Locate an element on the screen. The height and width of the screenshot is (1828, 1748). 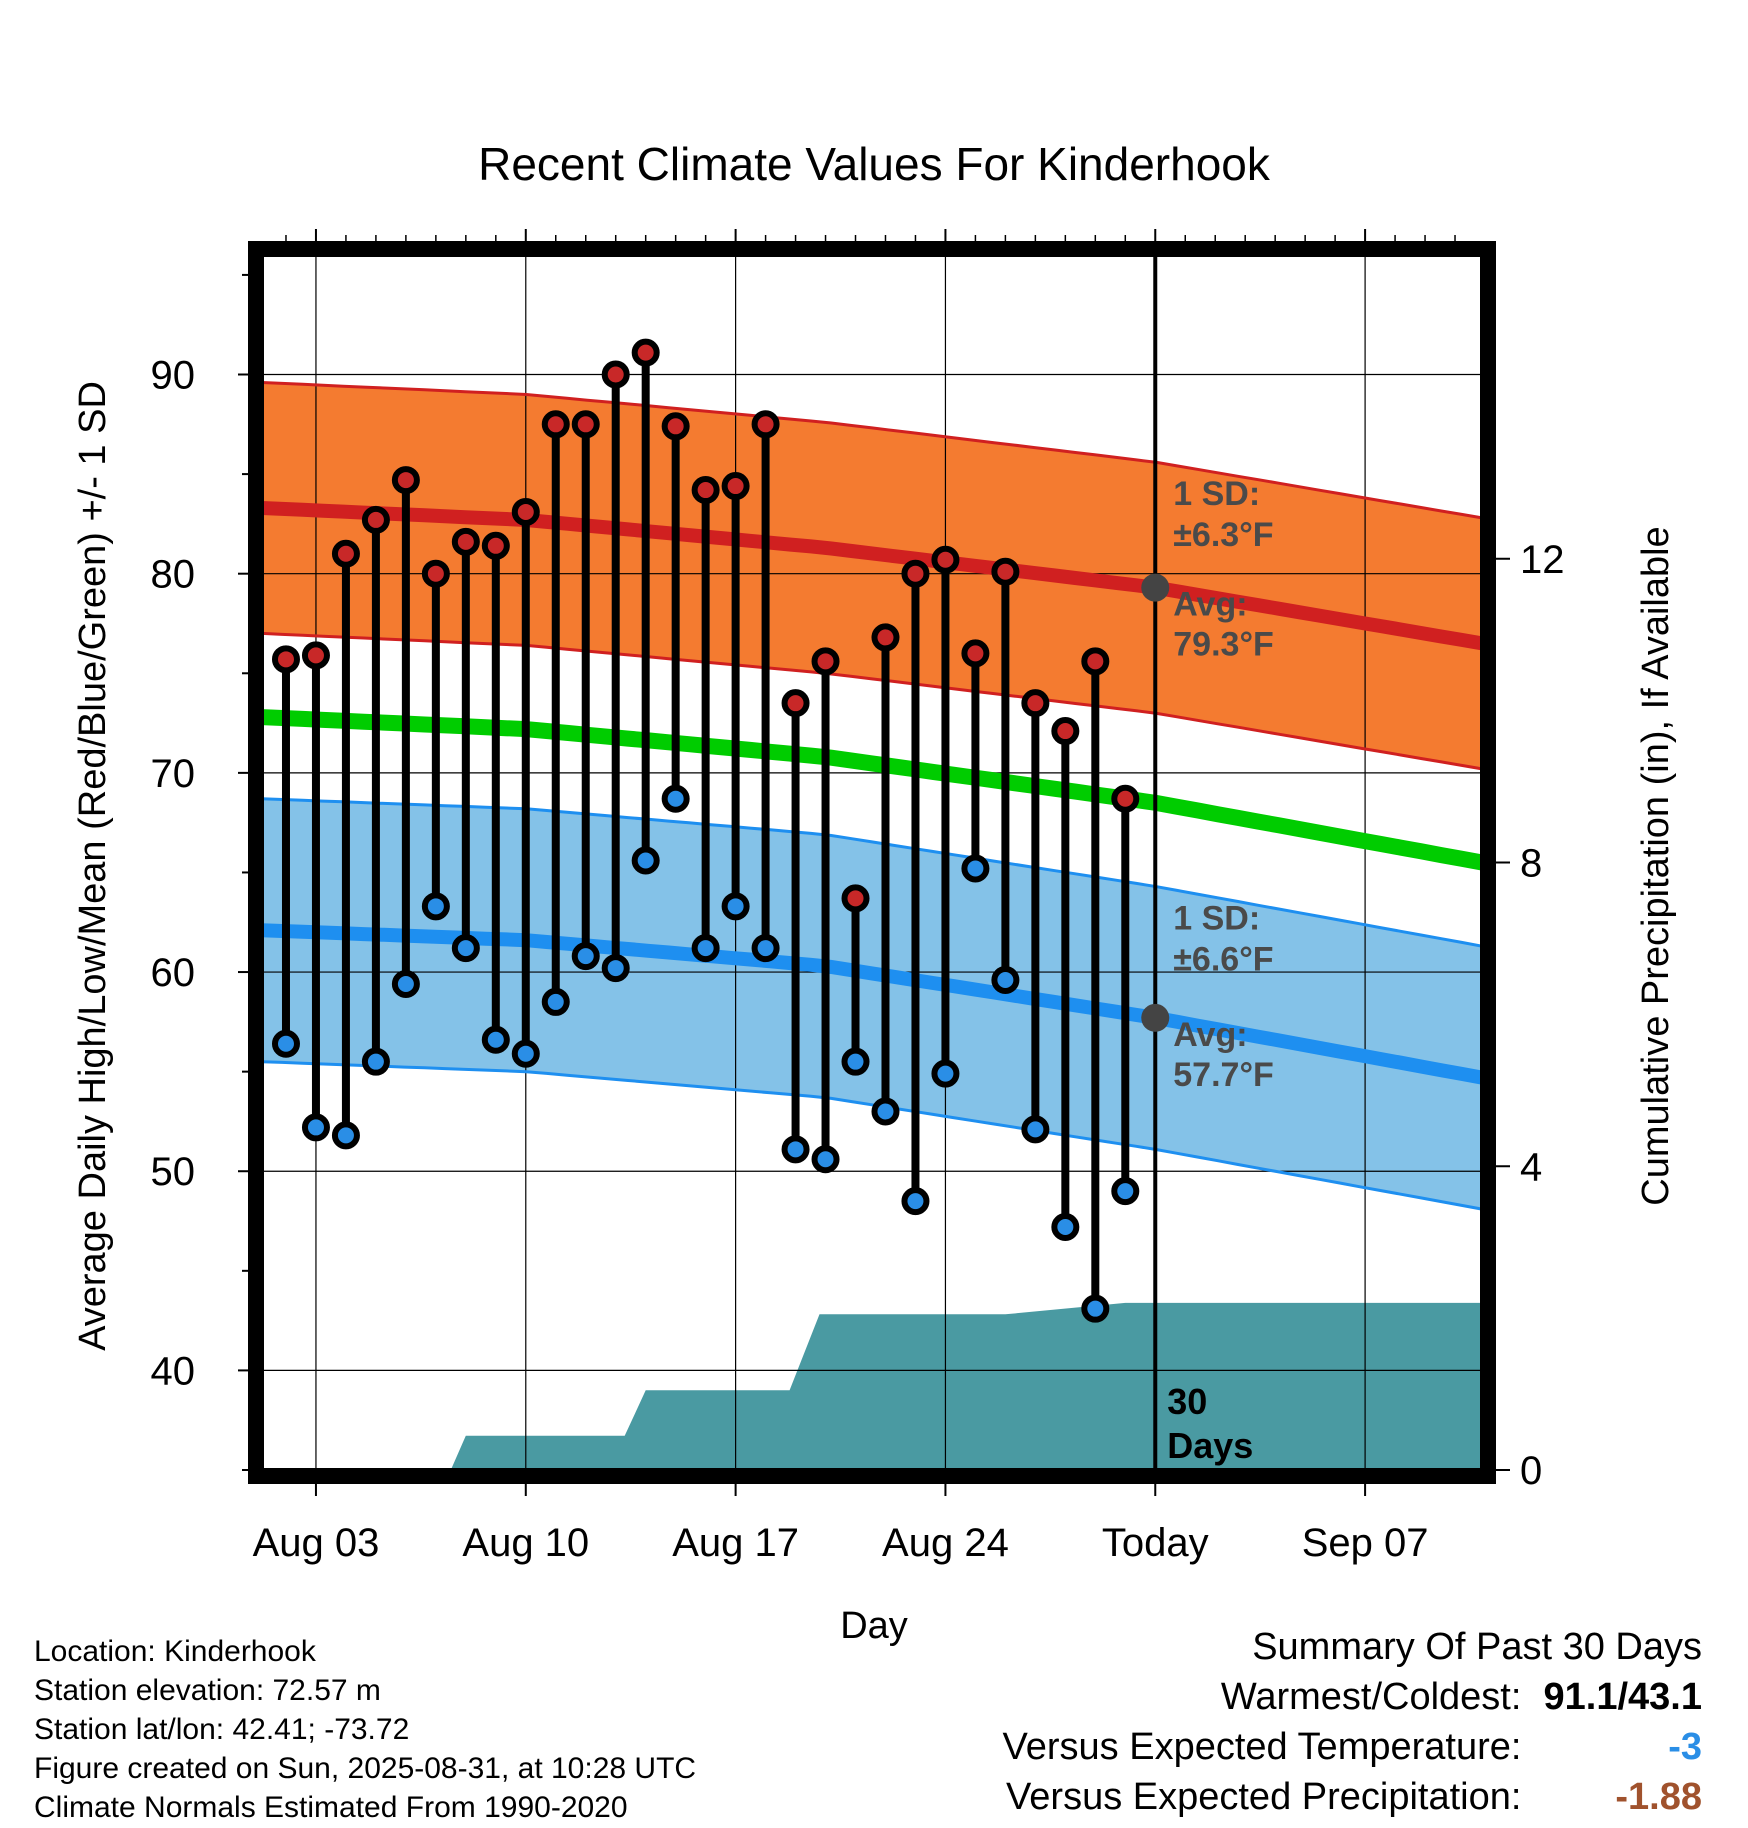
high-sd-upper-line is located at coordinates (872, 450).